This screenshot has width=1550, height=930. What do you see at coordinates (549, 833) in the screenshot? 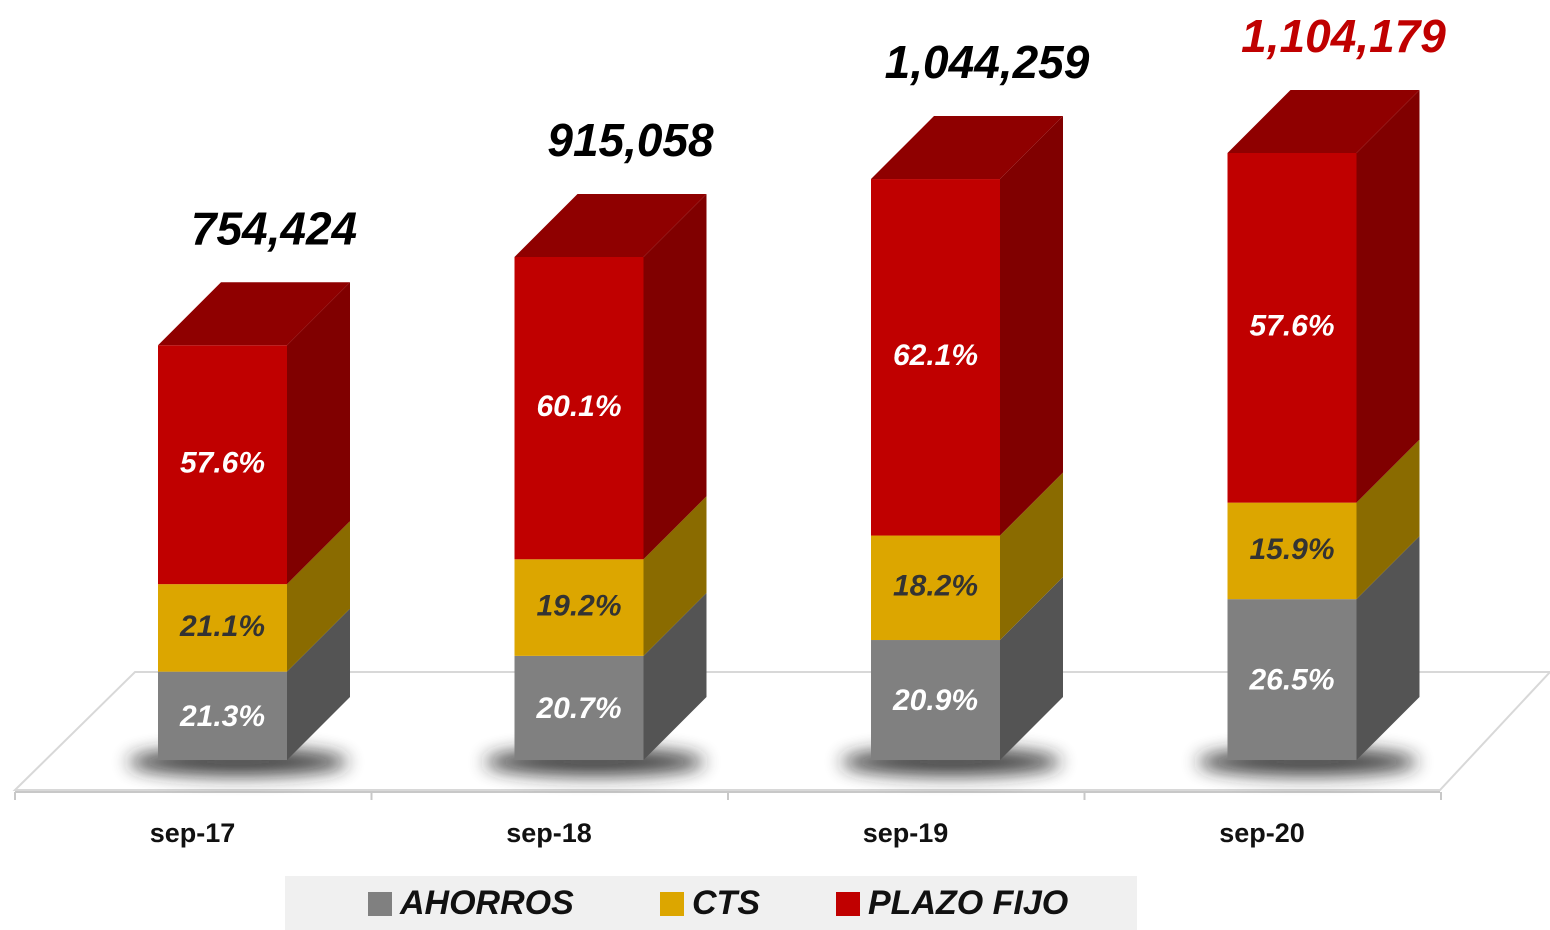
I see `x-tick-label: sep-18` at bounding box center [549, 833].